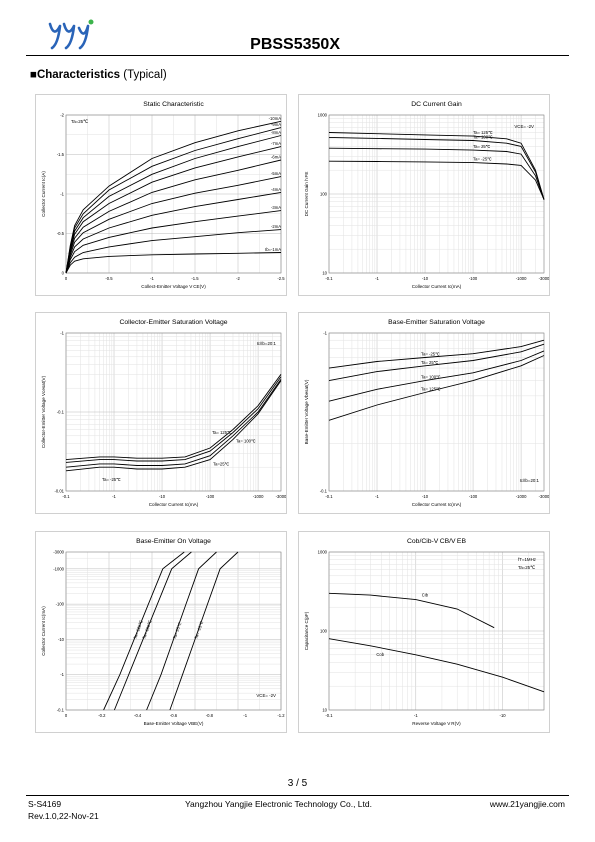 The height and width of the screenshot is (842, 595). What do you see at coordinates (109, 278) in the screenshot?
I see `x-tick-label: -0.5` at bounding box center [109, 278].